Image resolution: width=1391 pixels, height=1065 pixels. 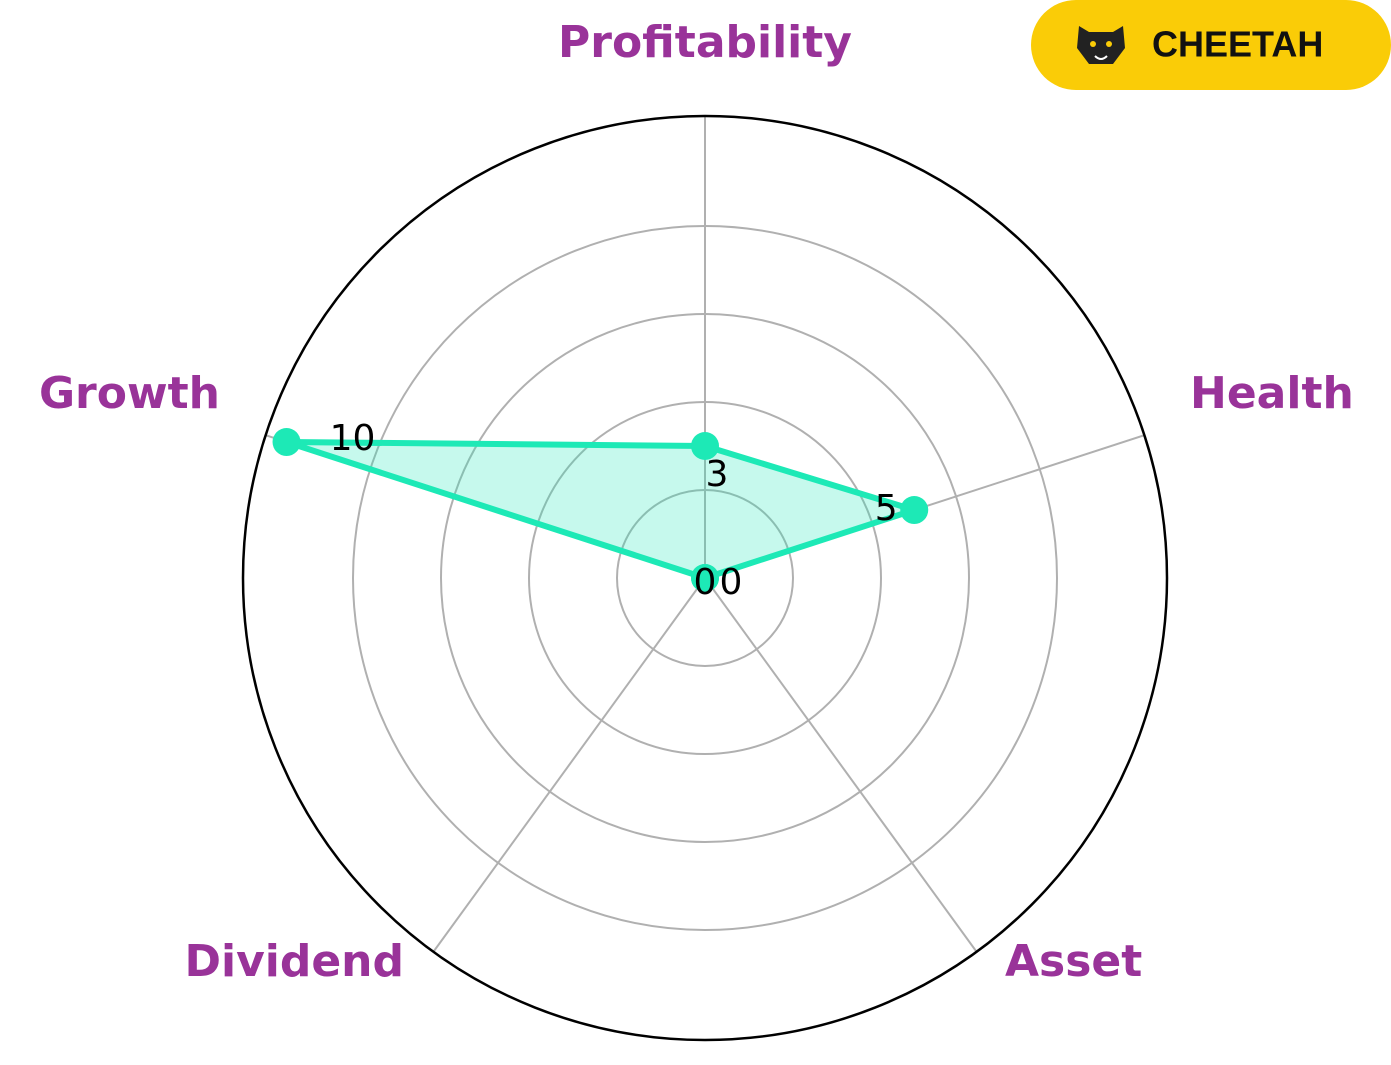 I want to click on logo-text: CHEETAH, so click(x=1237, y=44).